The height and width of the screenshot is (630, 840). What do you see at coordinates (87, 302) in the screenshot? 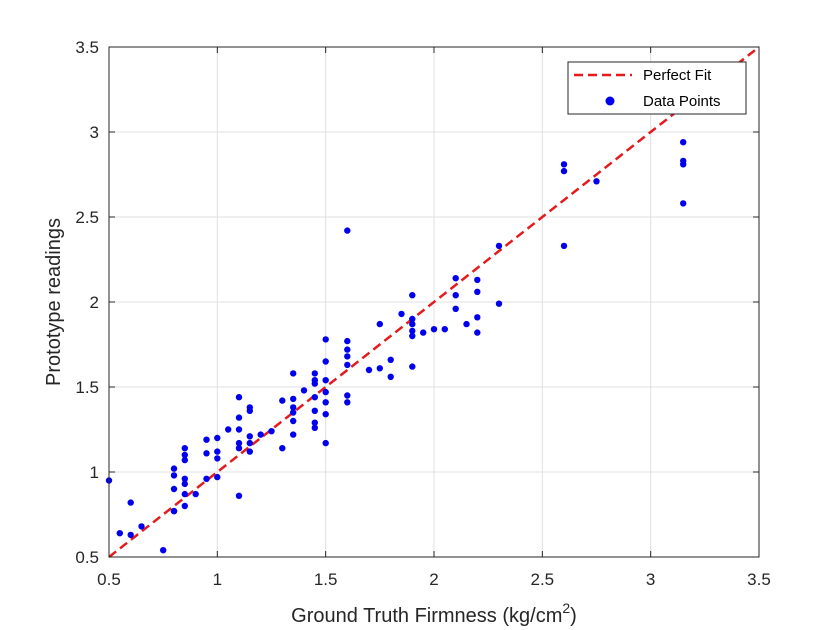
I see `y-tick-labels: 0.5 1 1.5 2 2.5 3 3.5` at bounding box center [87, 302].